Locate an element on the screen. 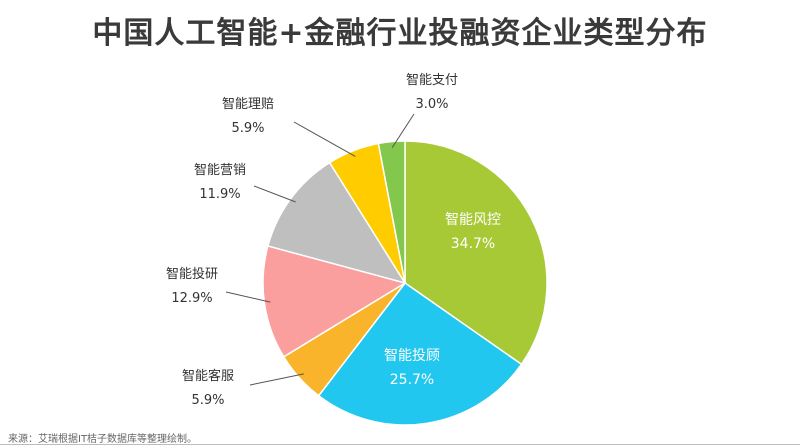  slice-value-label: 3.0% is located at coordinates (431, 104).